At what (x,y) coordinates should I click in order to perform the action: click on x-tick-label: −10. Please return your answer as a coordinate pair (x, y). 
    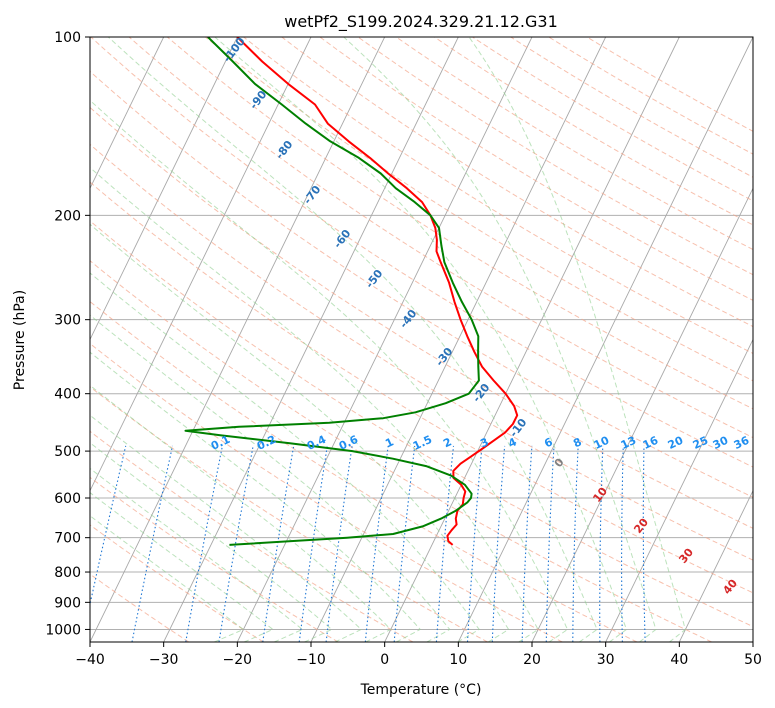
    Looking at the image, I should click on (311, 660).